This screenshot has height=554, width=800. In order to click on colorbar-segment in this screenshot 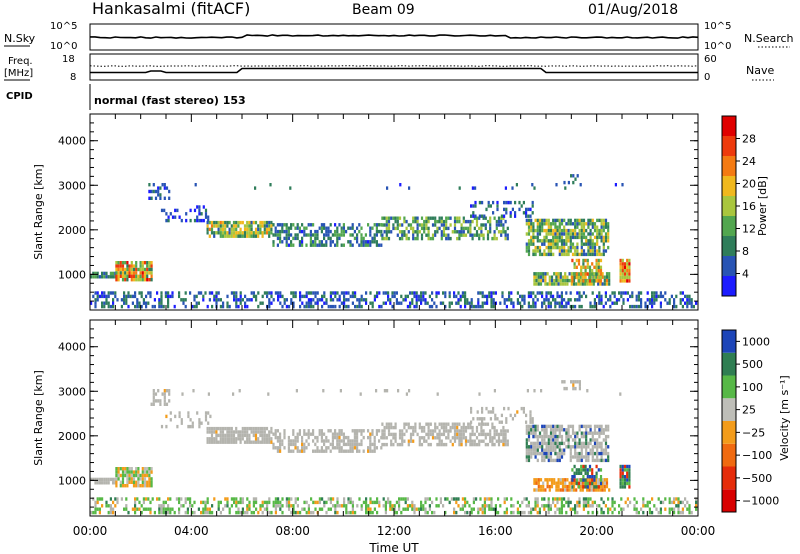, I will do `click(729, 146)`.